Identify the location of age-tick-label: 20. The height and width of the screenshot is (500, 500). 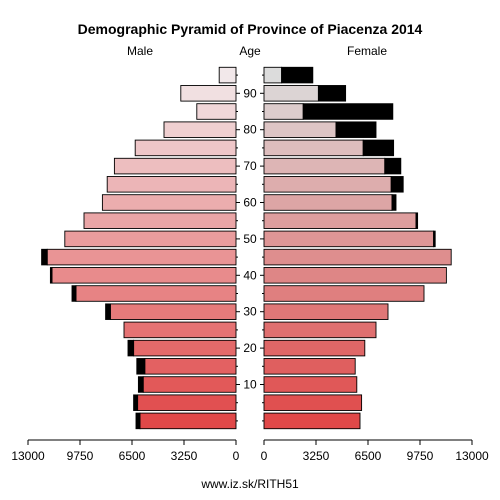
(250, 348).